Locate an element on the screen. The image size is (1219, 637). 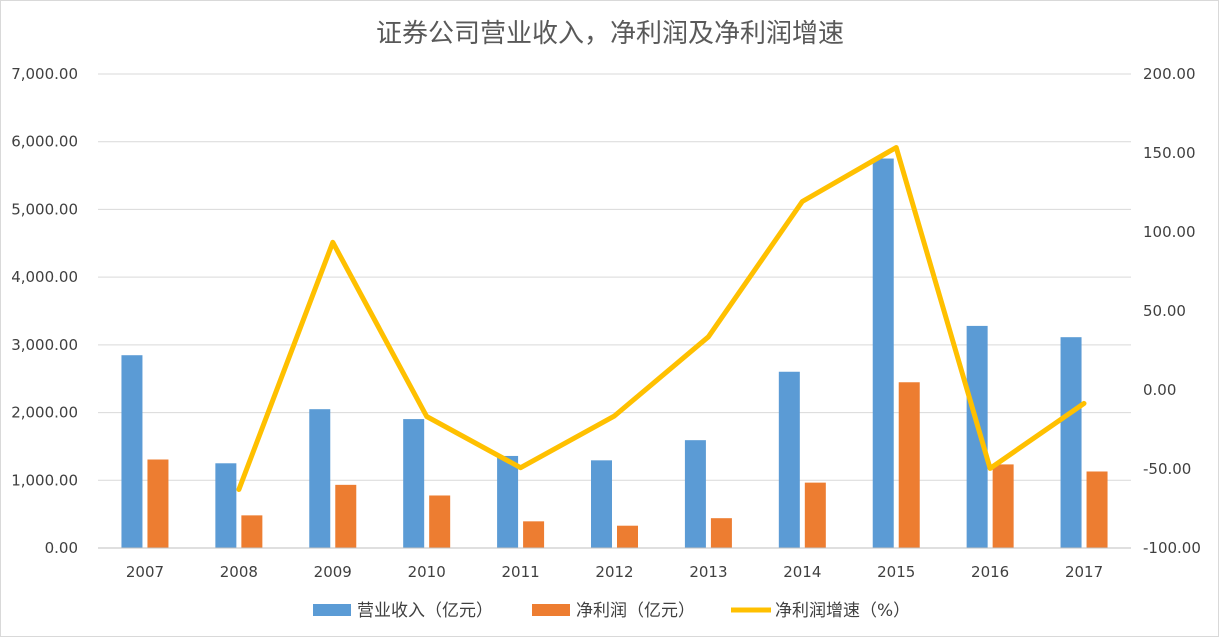
left-axis-tick-label: 2,000.00 is located at coordinates (44, 413).